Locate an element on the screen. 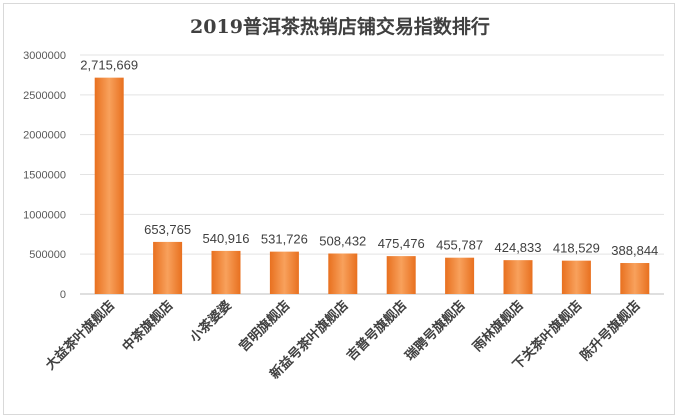 The width and height of the screenshot is (680, 420). category-label: 宫明旗舰店 is located at coordinates (264, 326).